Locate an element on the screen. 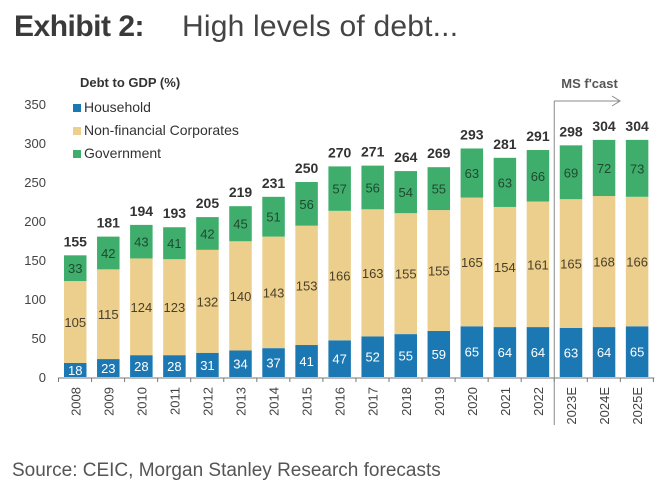 This screenshot has width=671, height=496. segment-value-label: 41 is located at coordinates (174, 243).